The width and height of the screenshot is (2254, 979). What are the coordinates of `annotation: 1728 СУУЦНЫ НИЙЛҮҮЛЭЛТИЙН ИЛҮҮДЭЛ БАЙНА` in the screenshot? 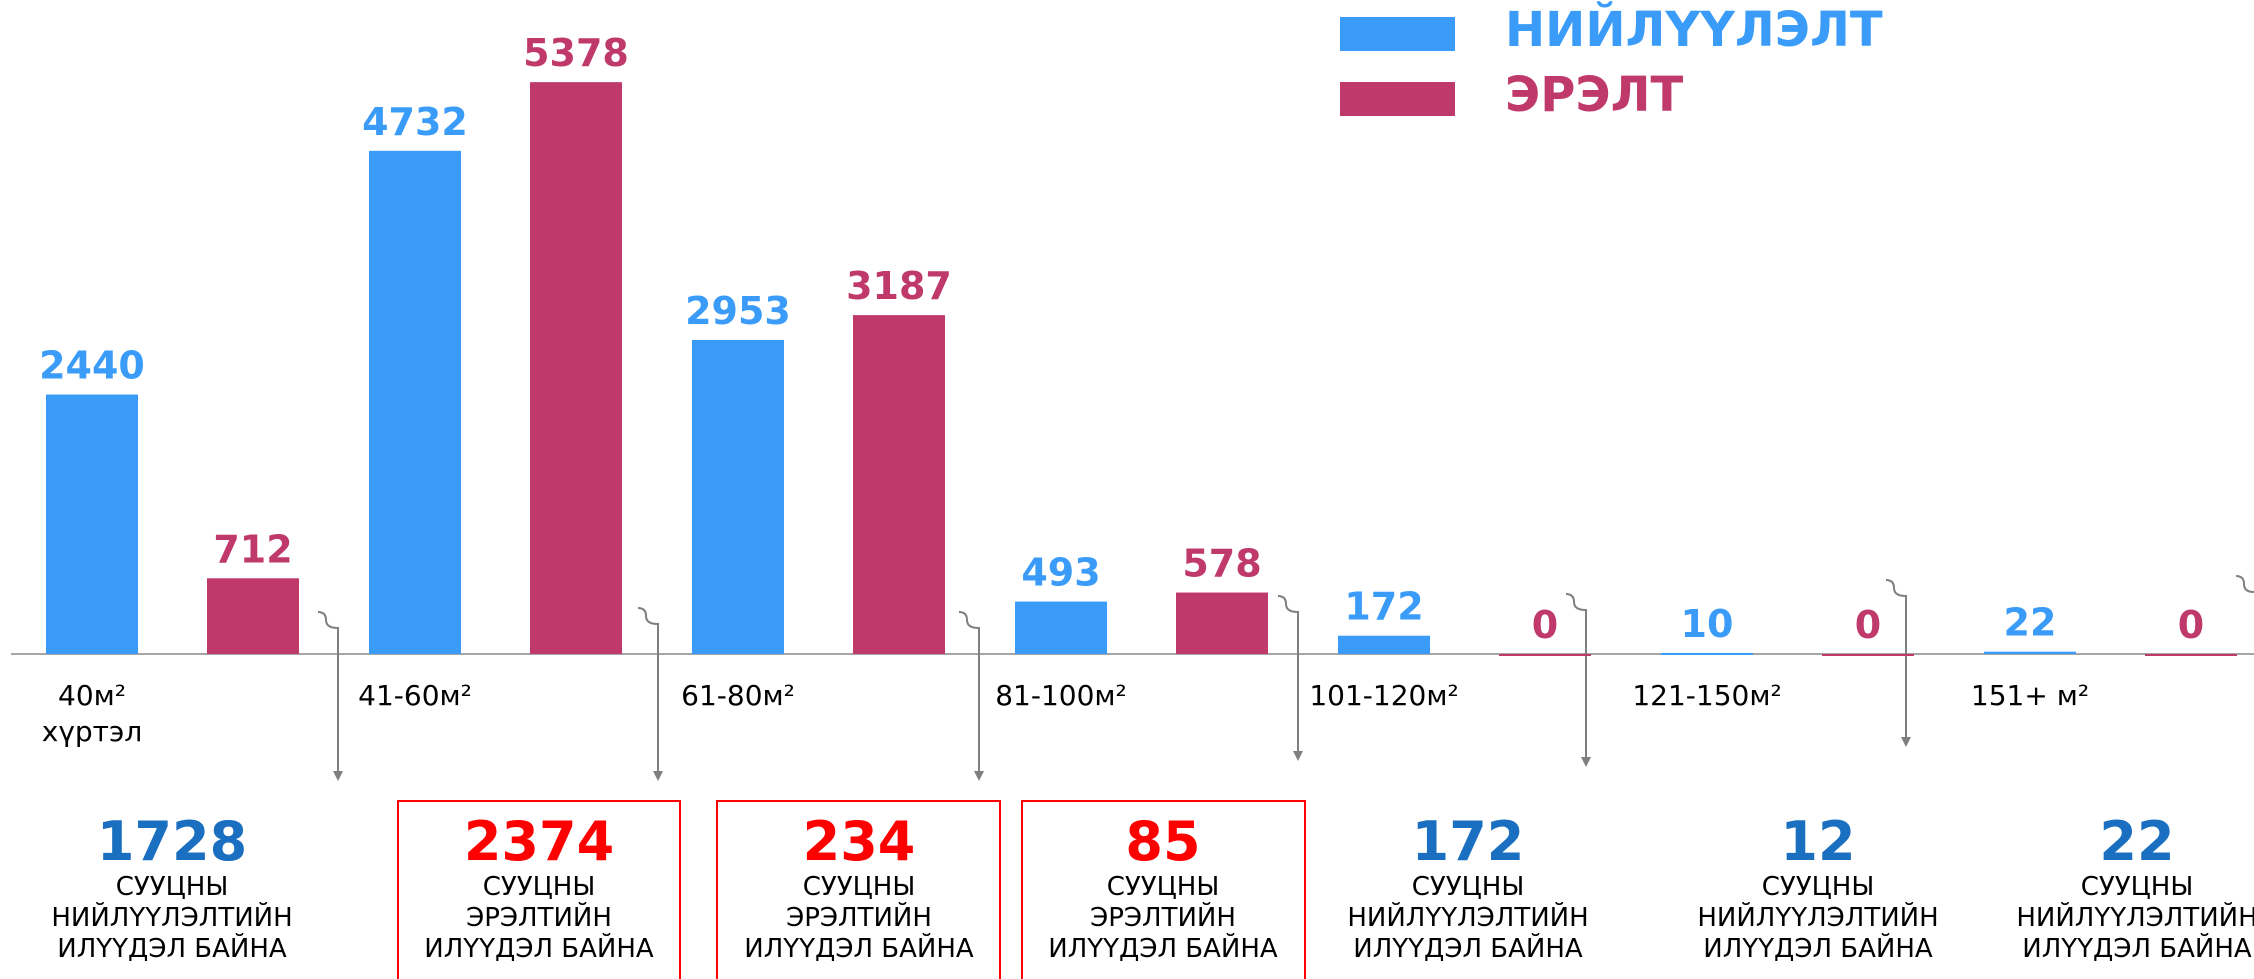 It's located at (172, 888).